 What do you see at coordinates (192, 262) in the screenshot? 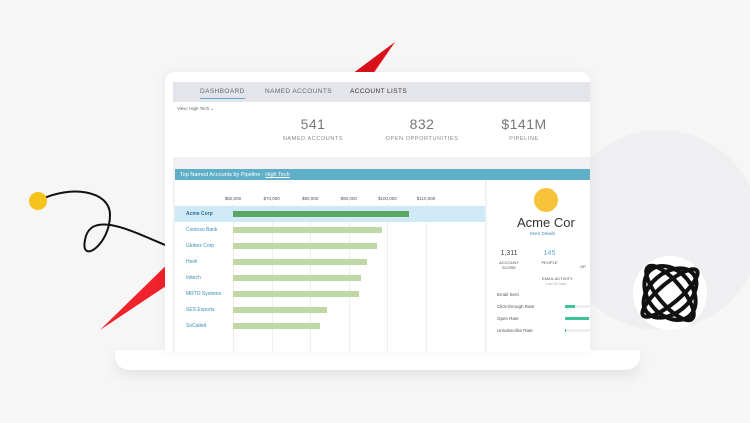
I see `category-label: Hooli` at bounding box center [192, 262].